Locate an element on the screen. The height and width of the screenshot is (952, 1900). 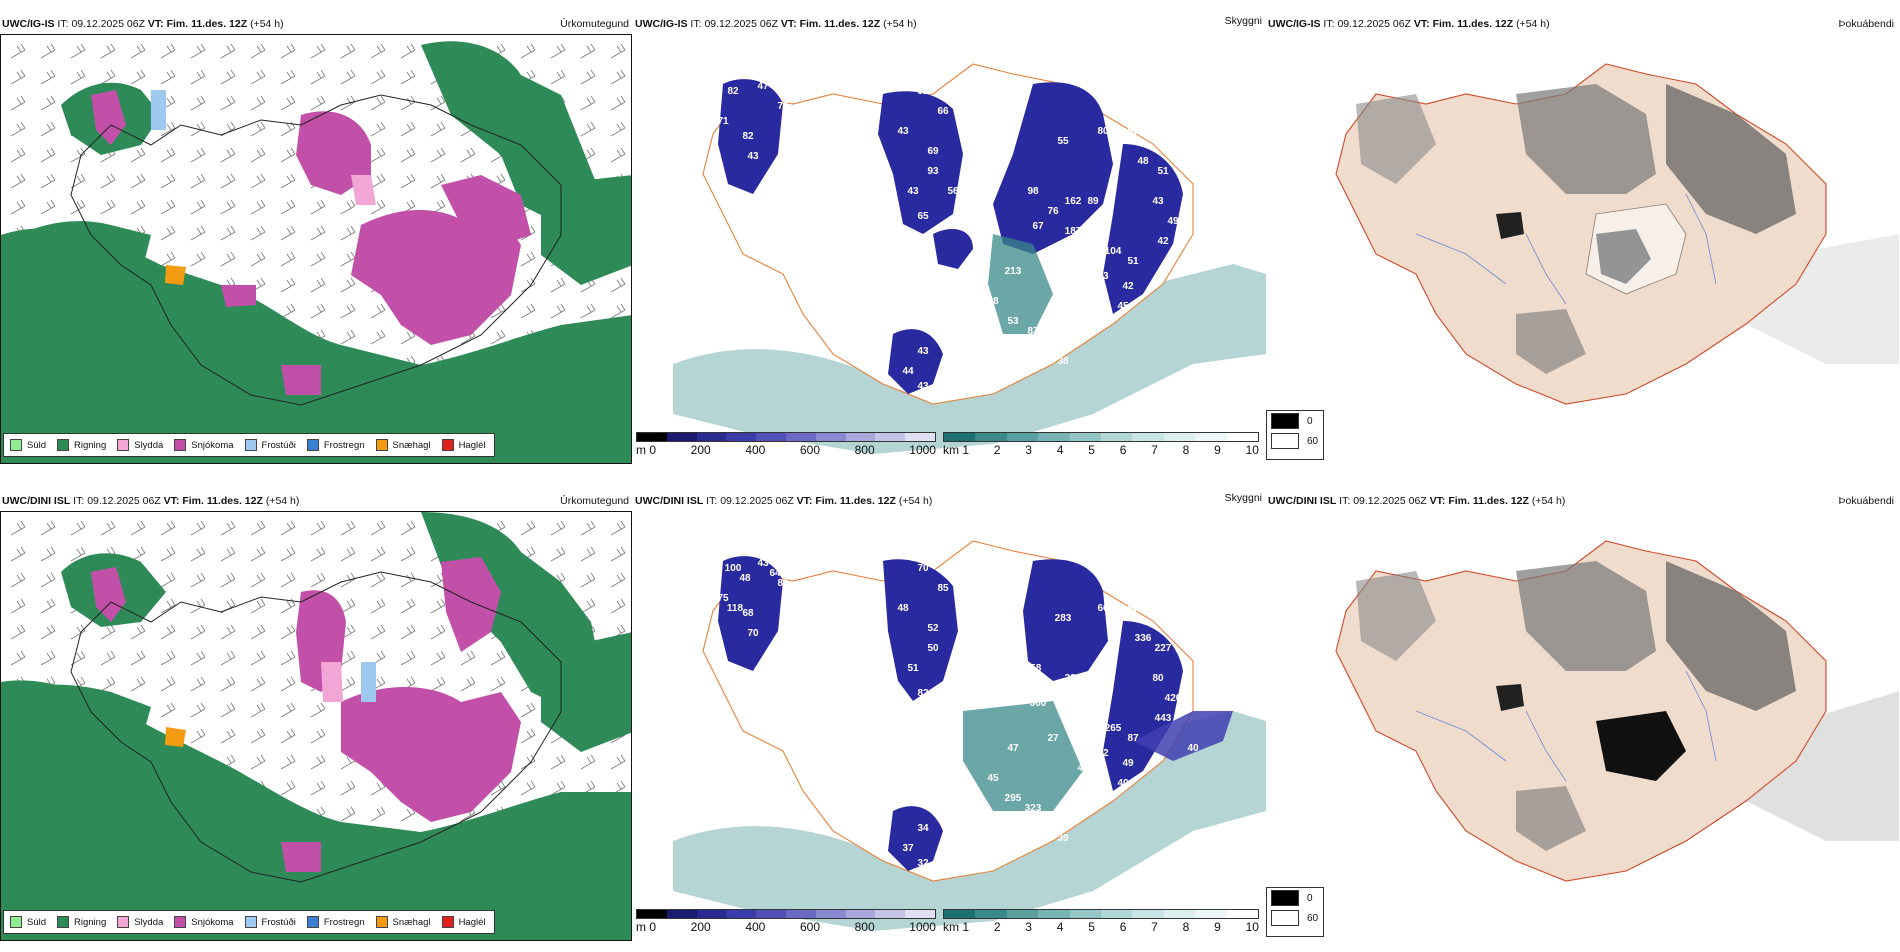
ceiling-label: 45 is located at coordinates (1123, 306).